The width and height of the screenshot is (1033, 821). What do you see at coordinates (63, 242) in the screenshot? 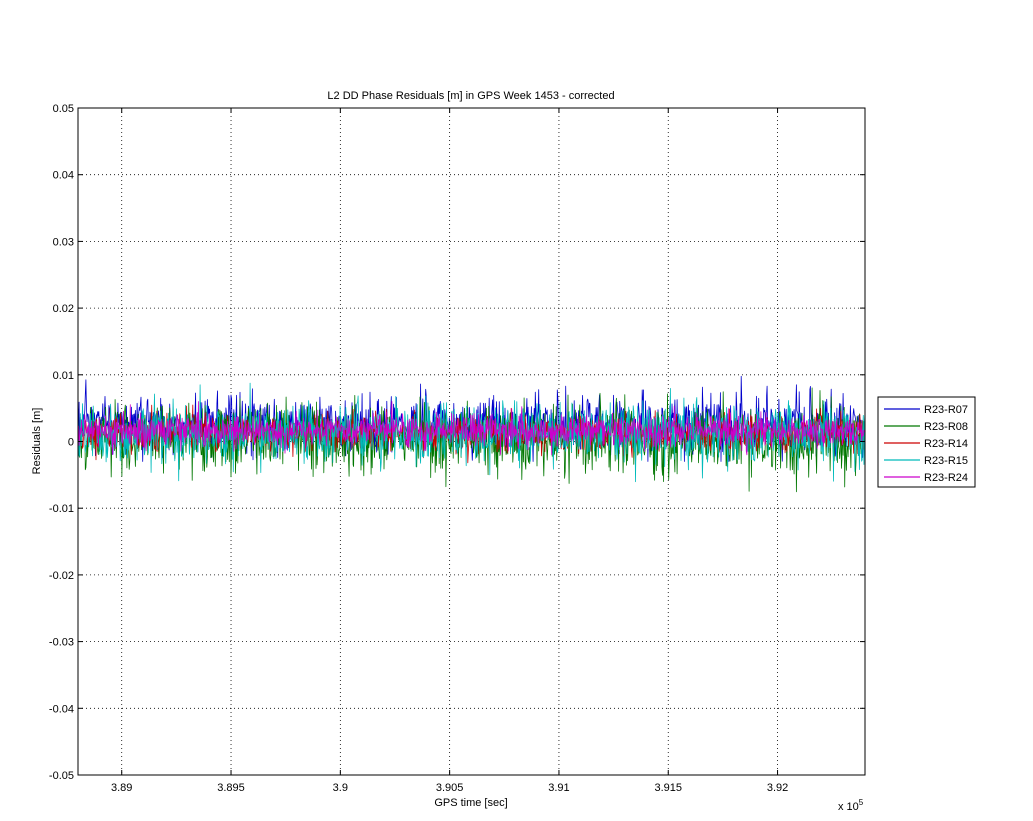
I see `y-tick-label: 0.03` at bounding box center [63, 242].